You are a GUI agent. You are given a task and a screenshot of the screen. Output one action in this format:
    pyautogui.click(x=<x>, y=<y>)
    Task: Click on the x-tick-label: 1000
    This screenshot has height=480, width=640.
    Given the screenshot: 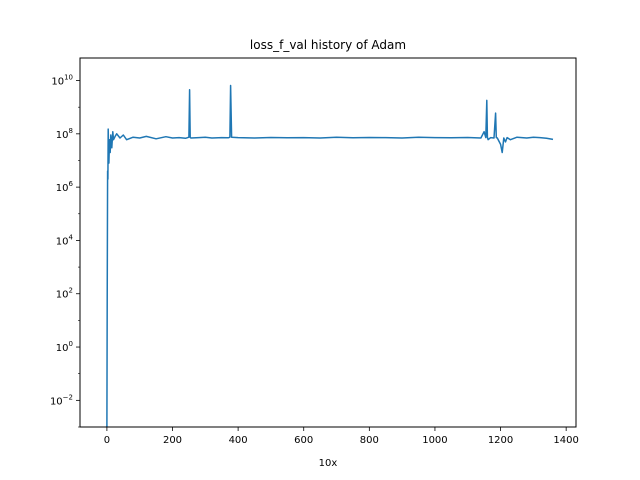 What is the action you would take?
    pyautogui.click(x=434, y=440)
    